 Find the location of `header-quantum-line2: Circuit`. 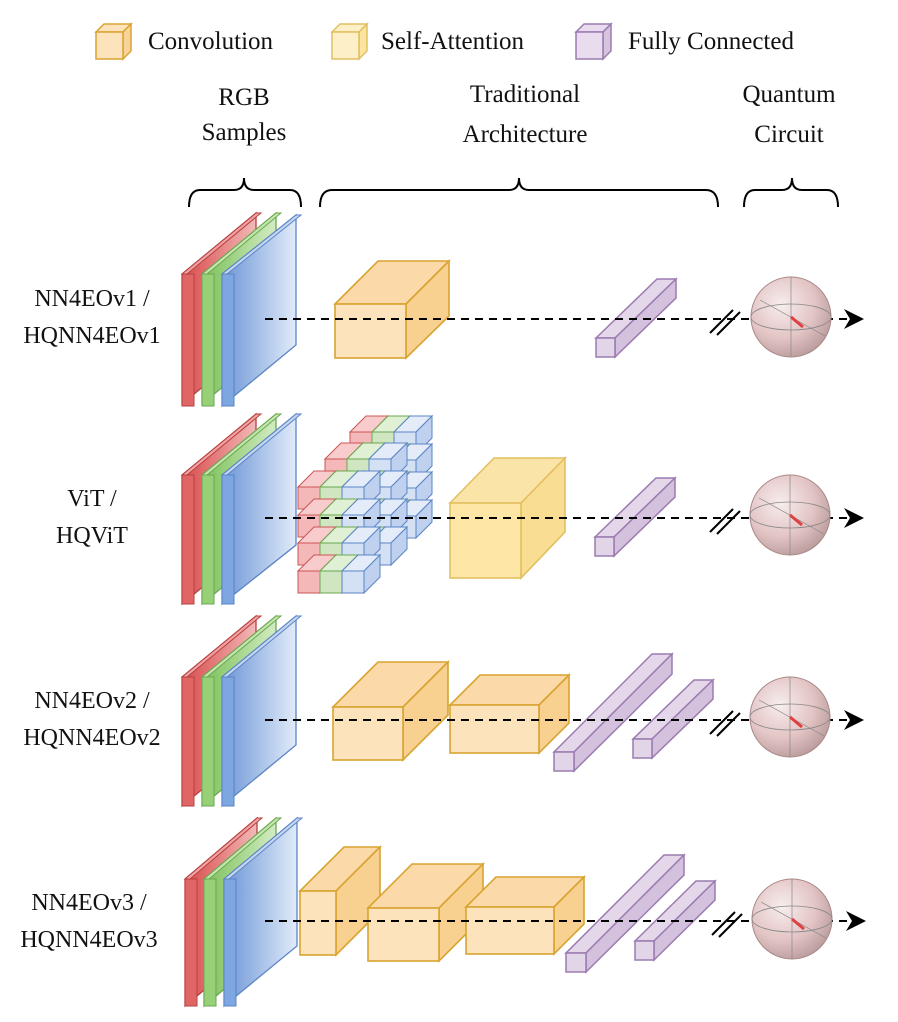

header-quantum-line2: Circuit is located at coordinates (788, 134).